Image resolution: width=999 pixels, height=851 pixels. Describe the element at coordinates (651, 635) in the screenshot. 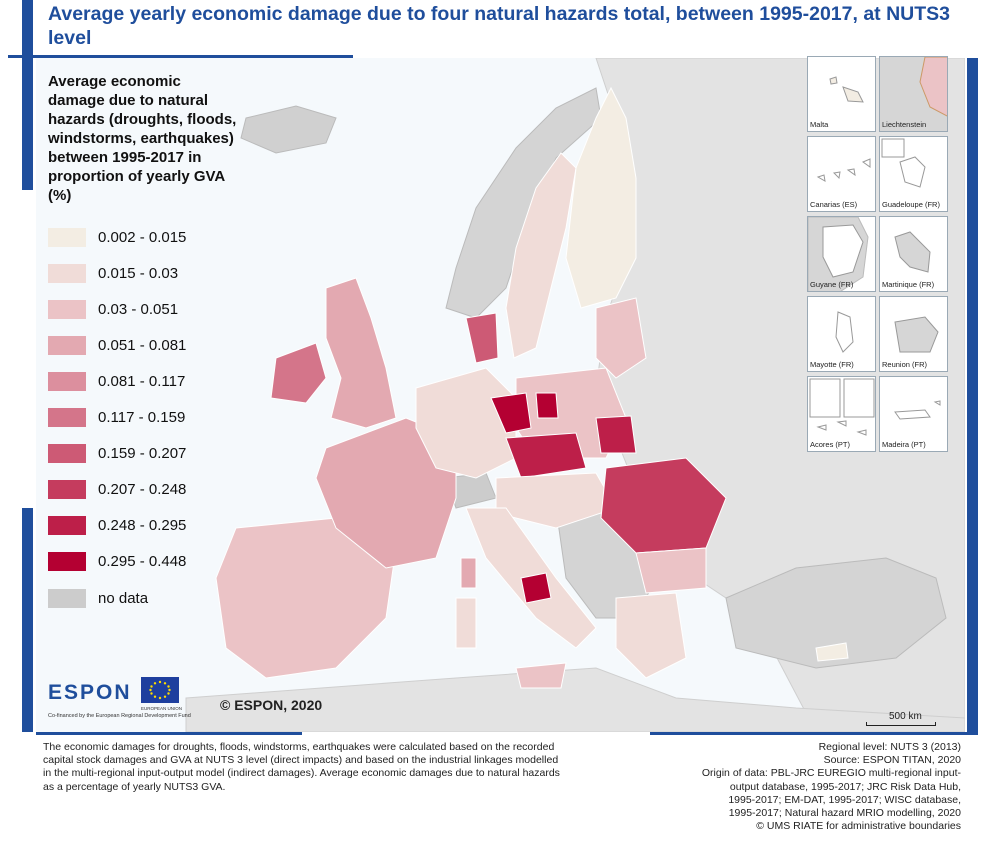

I see `greece` at that location.